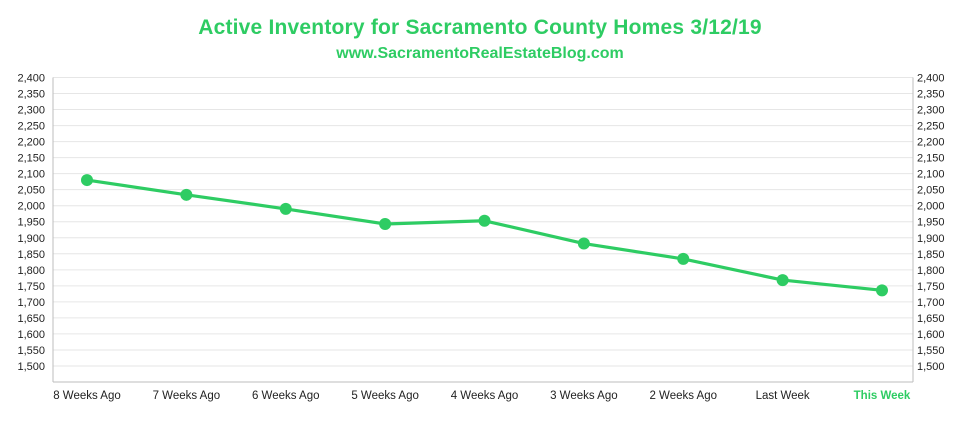 The image size is (960, 429). What do you see at coordinates (931, 207) in the screenshot?
I see `y-tick-label-right: 2,000` at bounding box center [931, 207].